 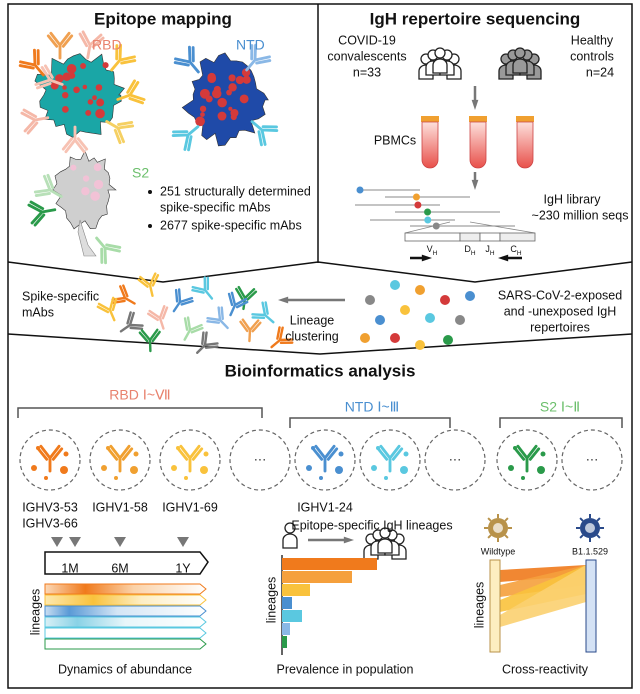 What do you see at coordinates (320, 272) in the screenshot?
I see `divider` at bounding box center [320, 272].